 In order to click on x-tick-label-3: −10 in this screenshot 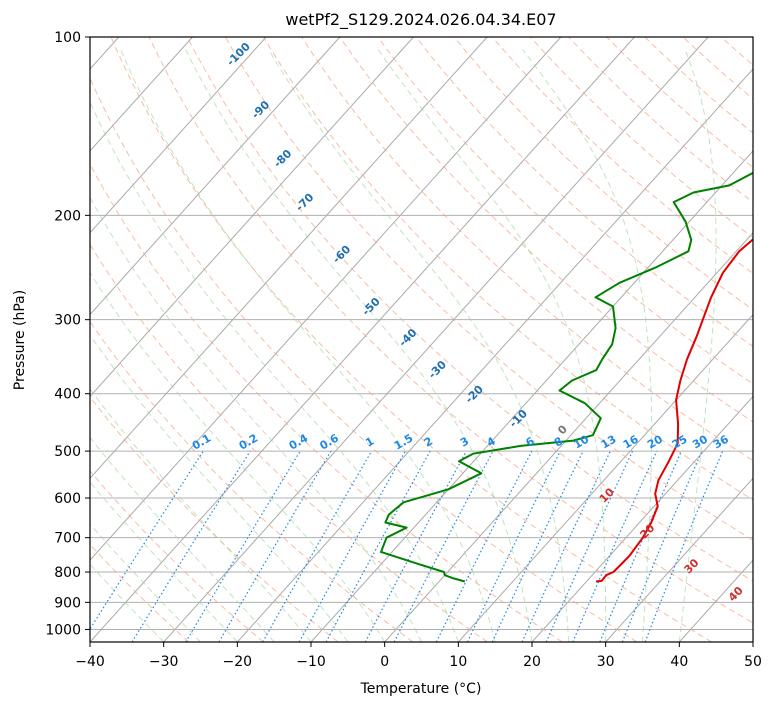, I will do `click(311, 662)`.